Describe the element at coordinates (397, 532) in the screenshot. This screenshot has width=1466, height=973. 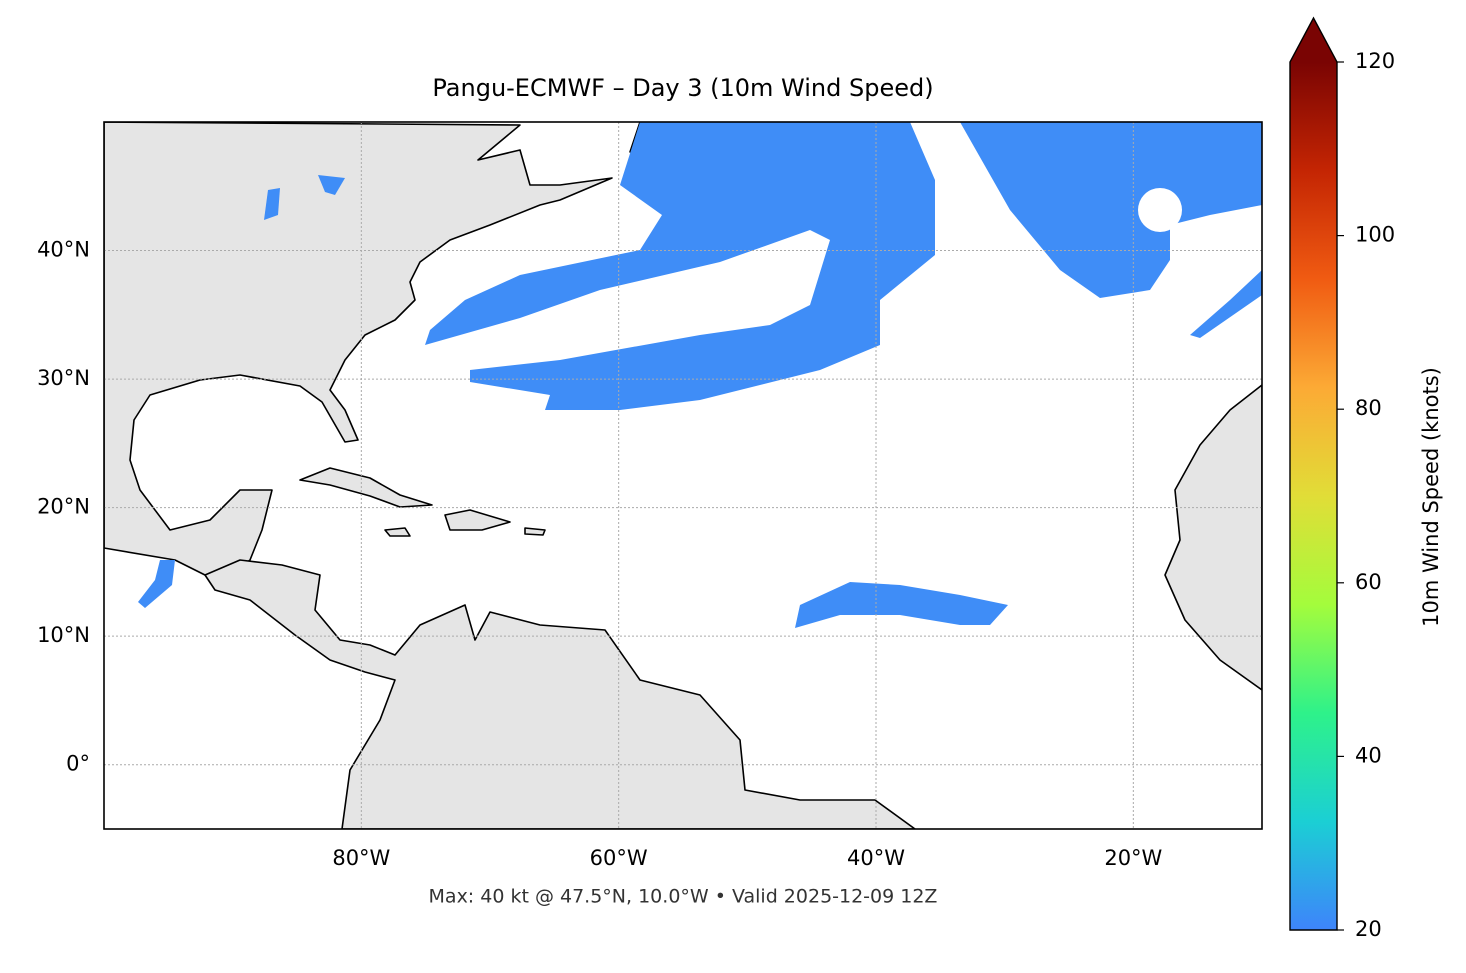
I see `jamaica` at that location.